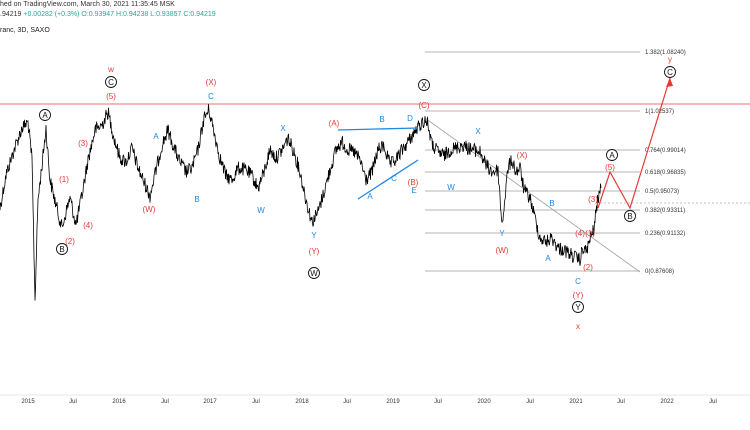  Describe the element at coordinates (334, 123) in the screenshot. I see `wave-label: (A)` at that location.